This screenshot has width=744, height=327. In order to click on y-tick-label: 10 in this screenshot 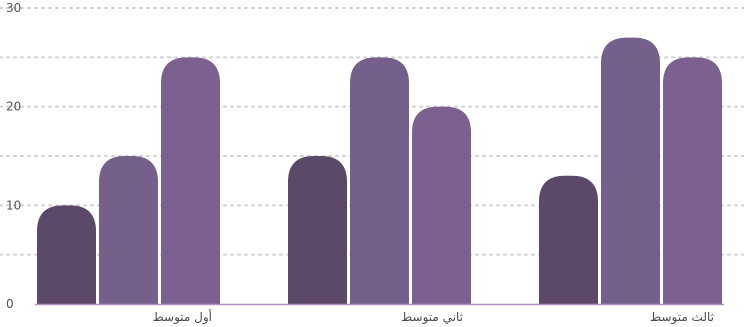, I will do `click(13, 205)`.